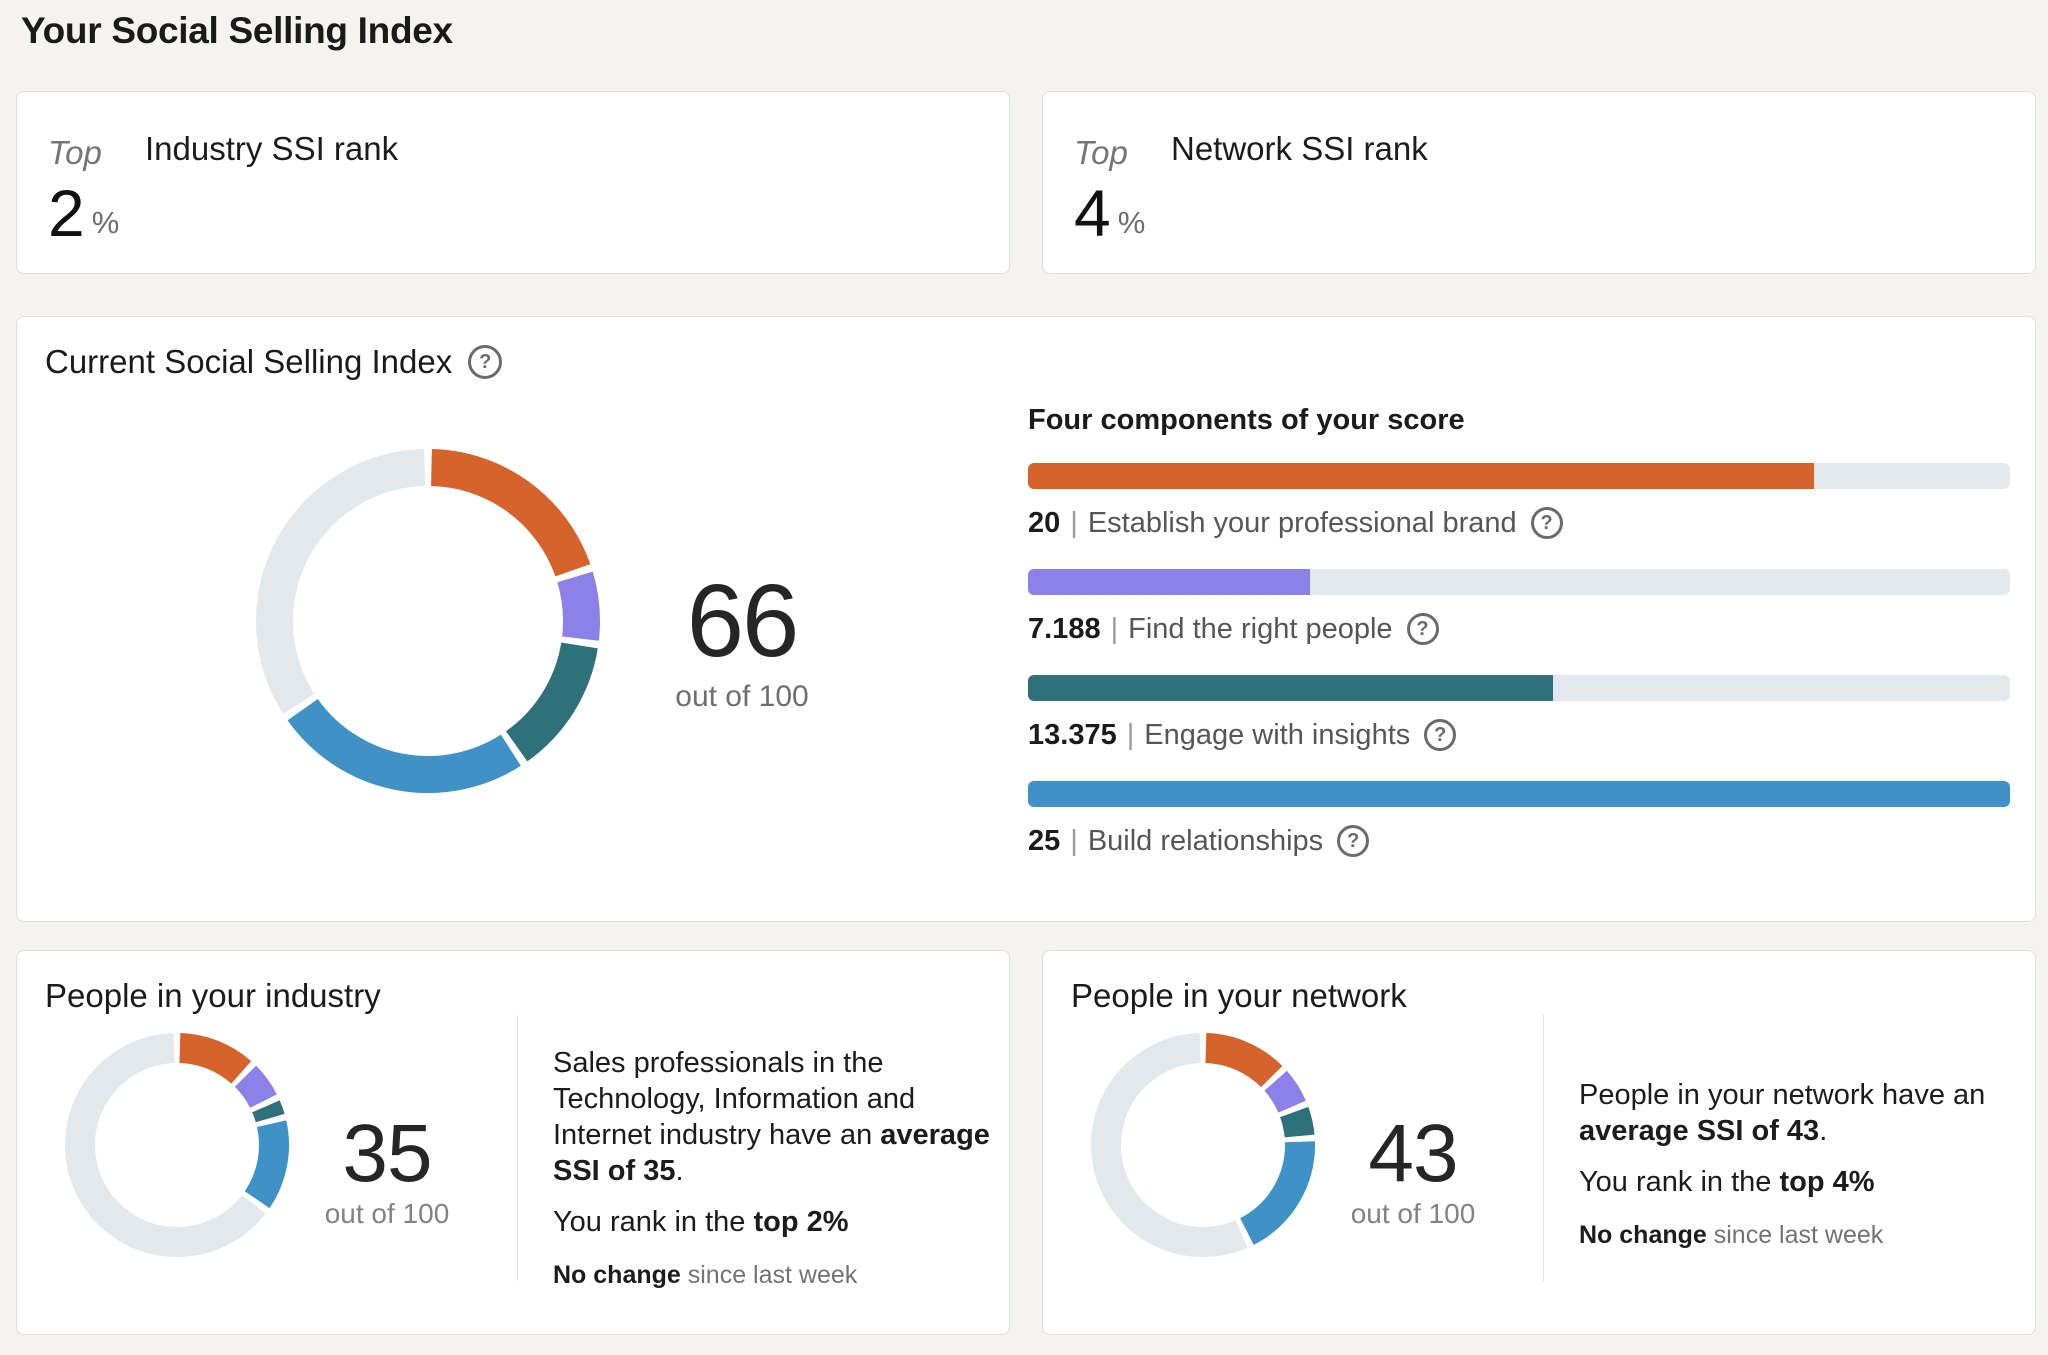 The width and height of the screenshot is (2048, 1355). I want to click on card-title-row: People in your industry, so click(213, 996).